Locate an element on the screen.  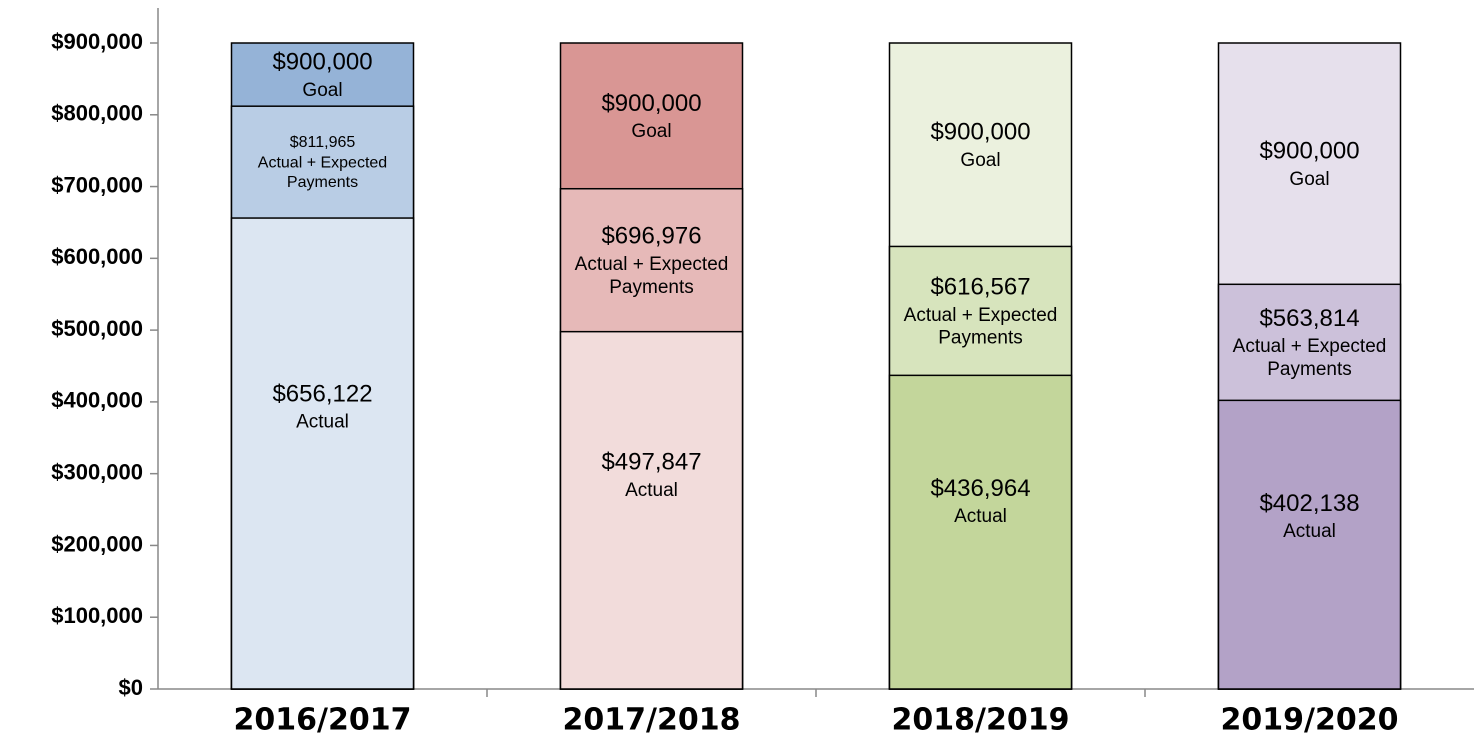
data-label: $696,976 is located at coordinates (651, 236).